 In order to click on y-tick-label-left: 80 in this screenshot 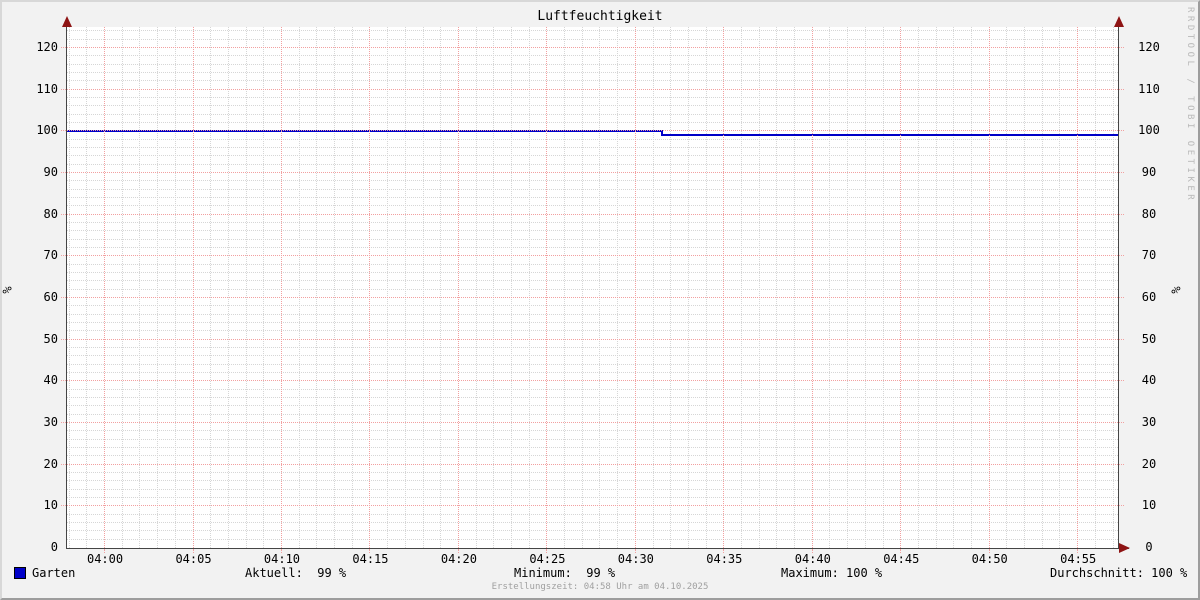, I will do `click(50, 213)`.